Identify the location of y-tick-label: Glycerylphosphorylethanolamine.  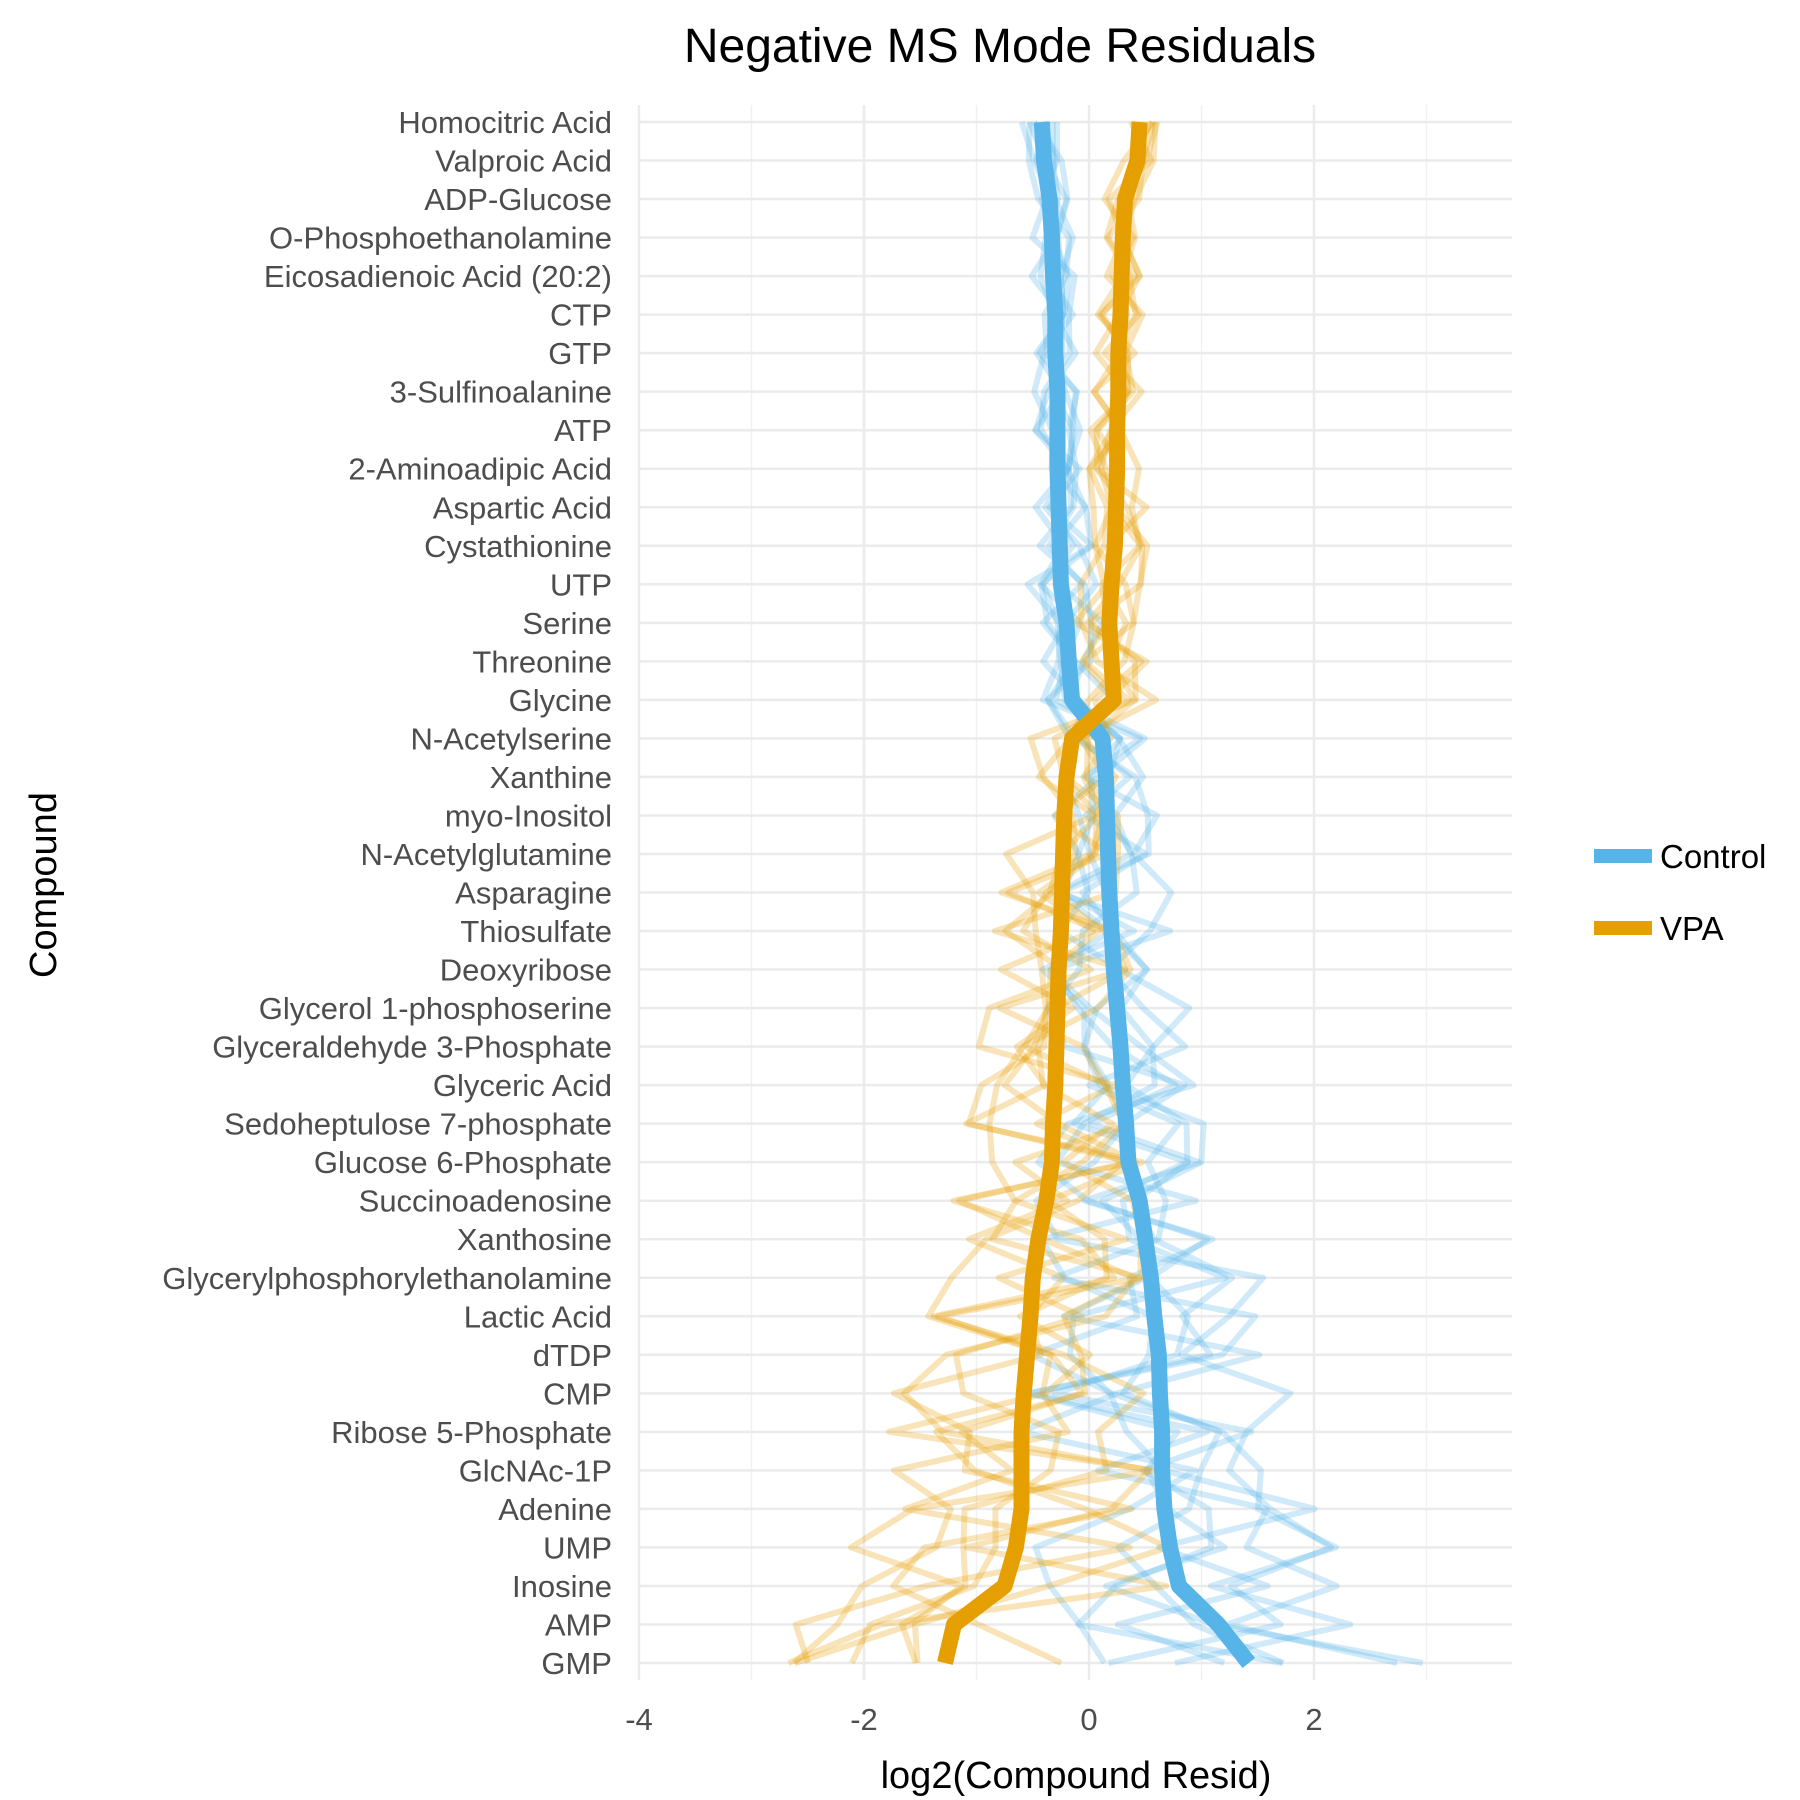
(387, 1278).